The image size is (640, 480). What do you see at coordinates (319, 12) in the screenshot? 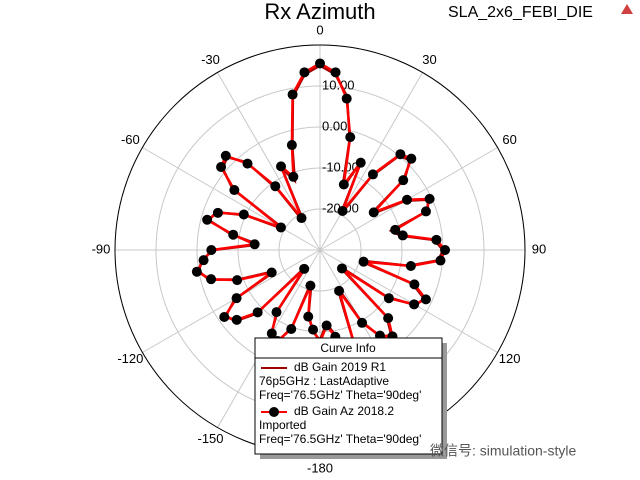
I see `chart-title: Rx Azimuth` at bounding box center [319, 12].